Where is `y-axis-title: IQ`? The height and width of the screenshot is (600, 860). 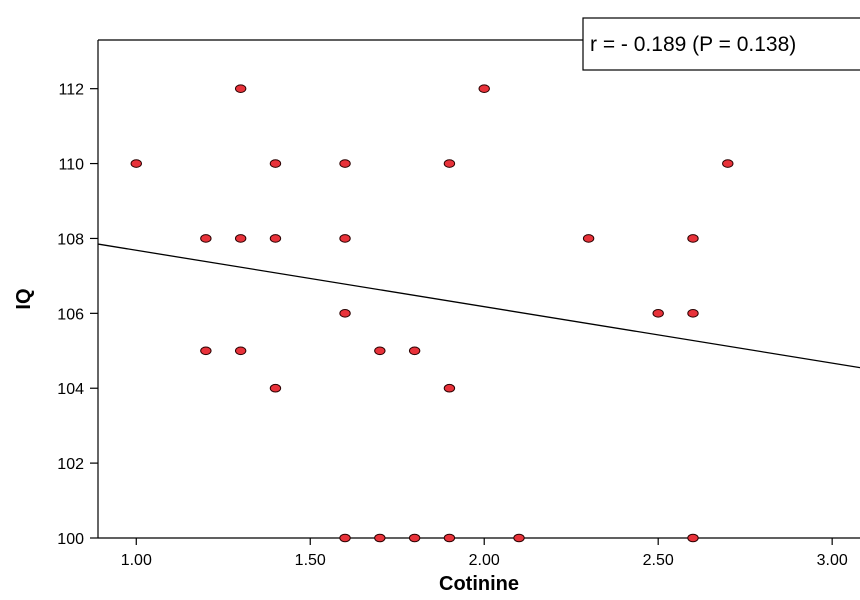 y-axis-title: IQ is located at coordinates (24, 298).